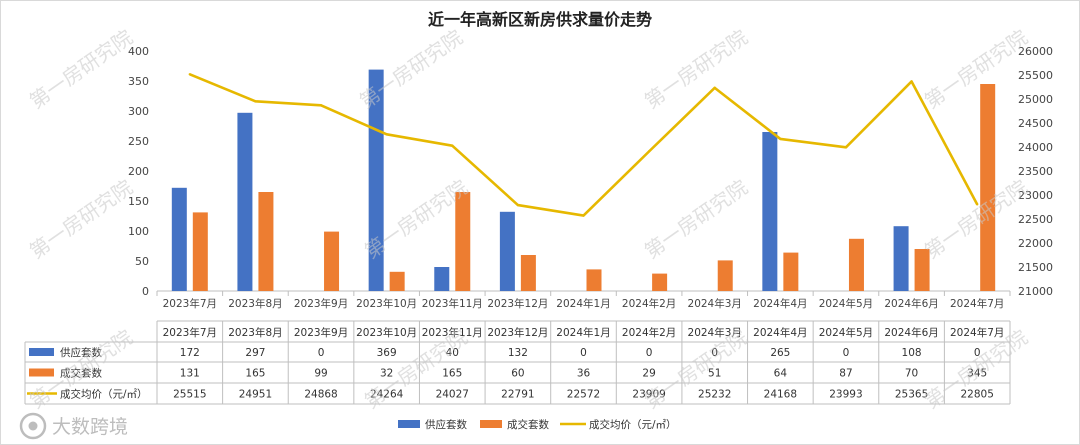 The image size is (1080, 445). What do you see at coordinates (138, 81) in the screenshot?
I see `y-left-tick-label: 350` at bounding box center [138, 81].